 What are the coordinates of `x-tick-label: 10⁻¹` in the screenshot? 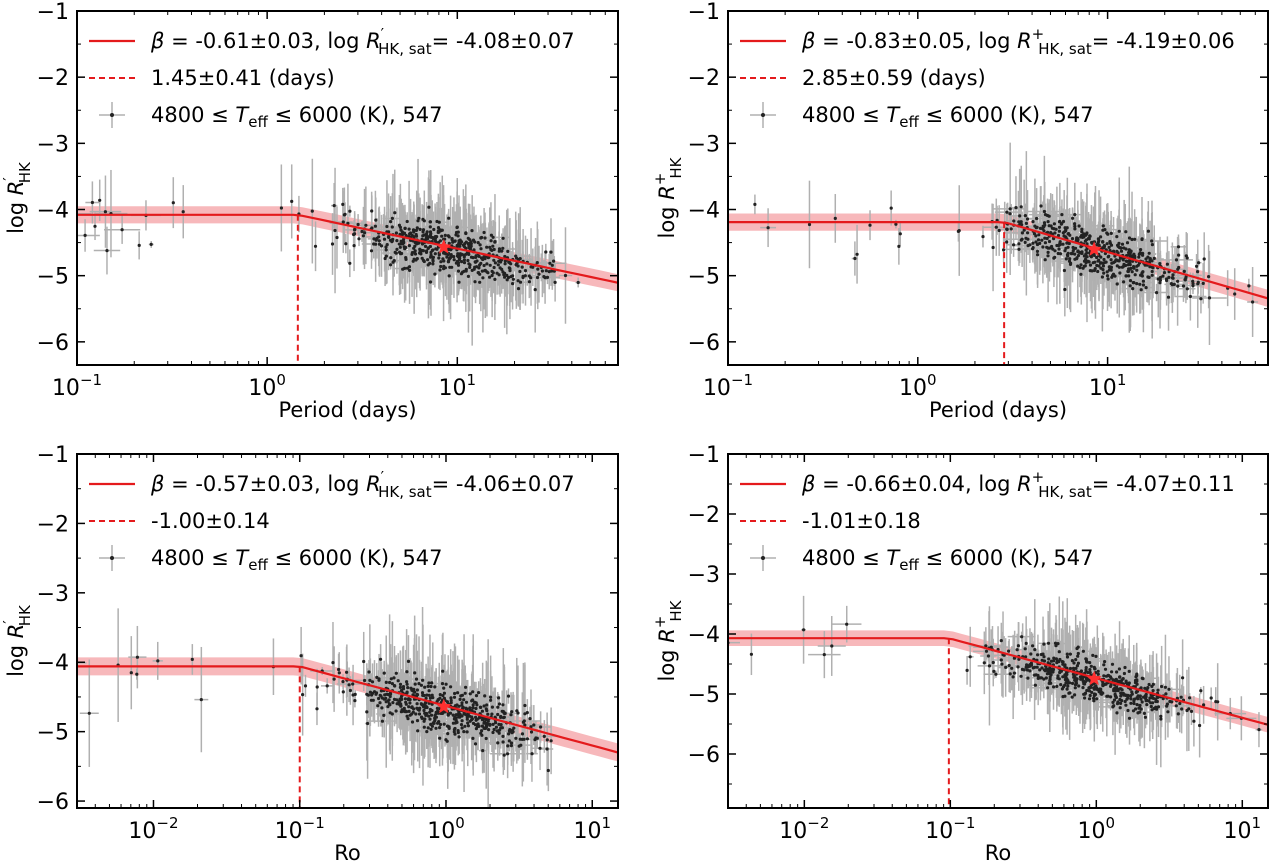 It's located at (300, 829).